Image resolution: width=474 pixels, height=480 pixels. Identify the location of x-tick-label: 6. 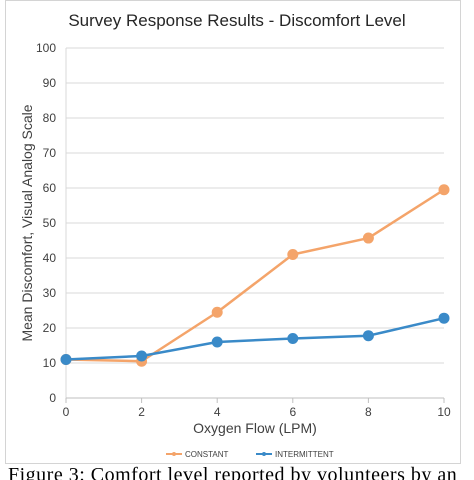
(292, 412).